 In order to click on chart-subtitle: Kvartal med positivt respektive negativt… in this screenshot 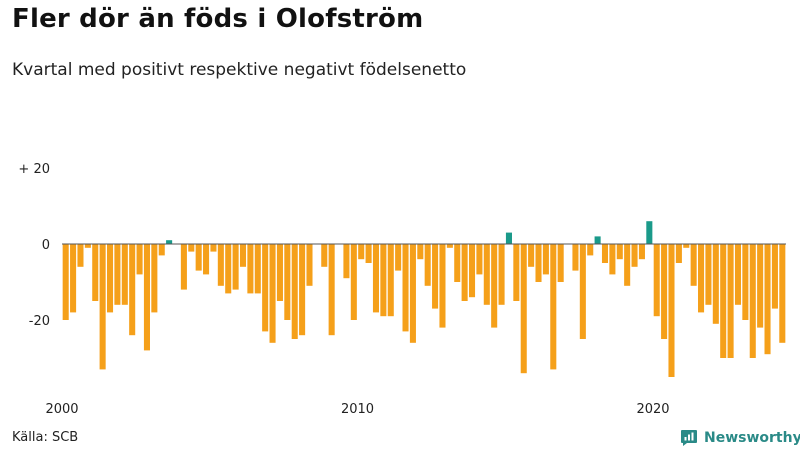, I will do `click(239, 70)`.